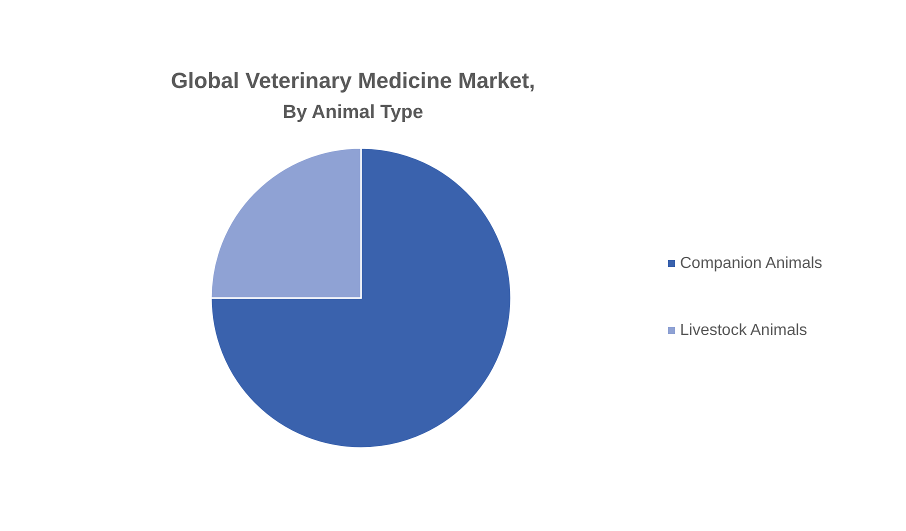 Image resolution: width=906 pixels, height=531 pixels. What do you see at coordinates (353, 80) in the screenshot?
I see `chart-title: Global Veterinary Medicine Market,` at bounding box center [353, 80].